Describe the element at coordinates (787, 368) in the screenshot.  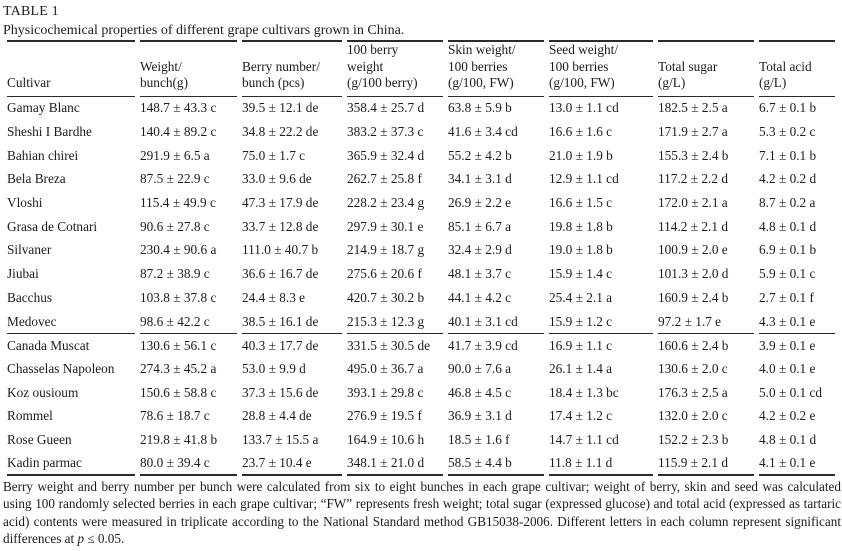
I see `value-cell: 4.0 ± 0.1 e` at that location.